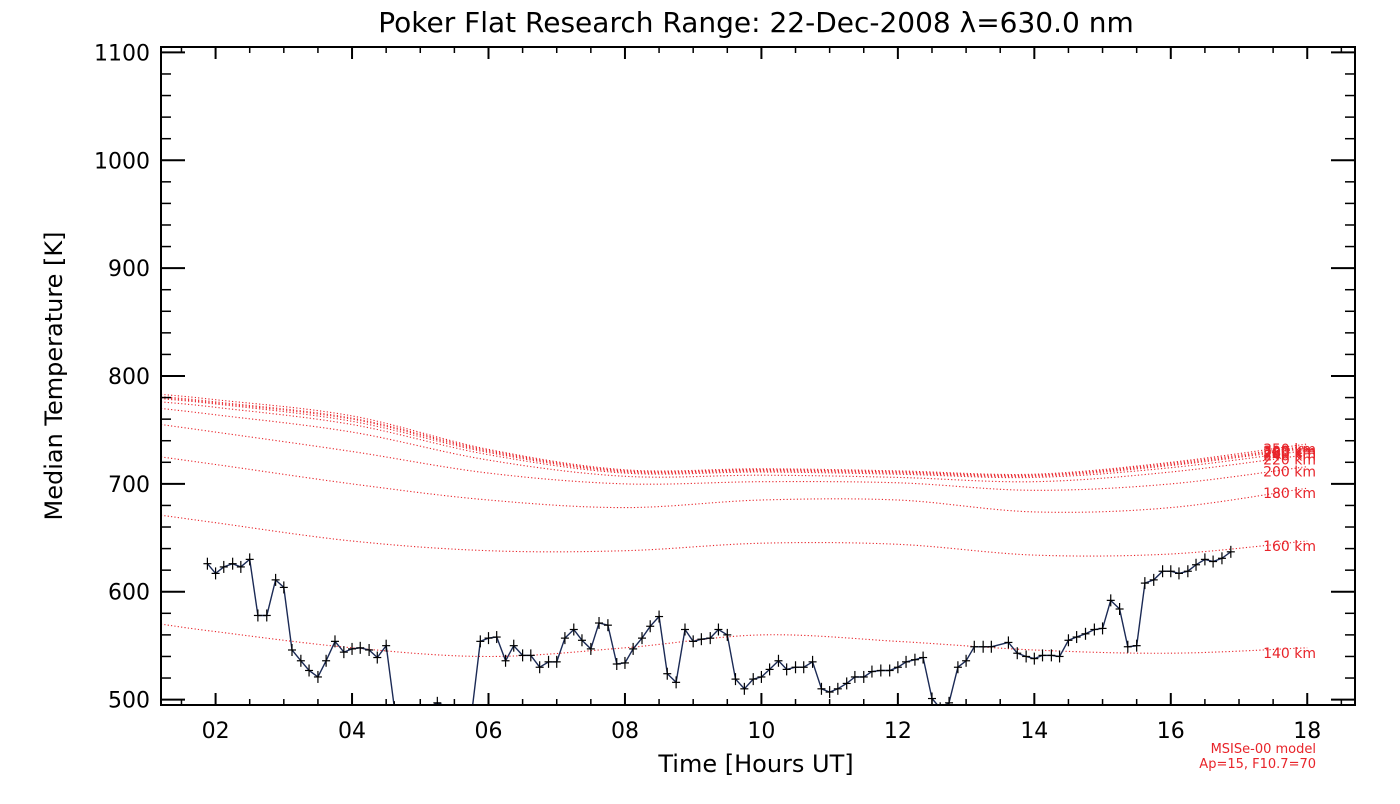 This screenshot has width=1400, height=804. I want to click on model-line-label: 140 km, so click(1289, 654).